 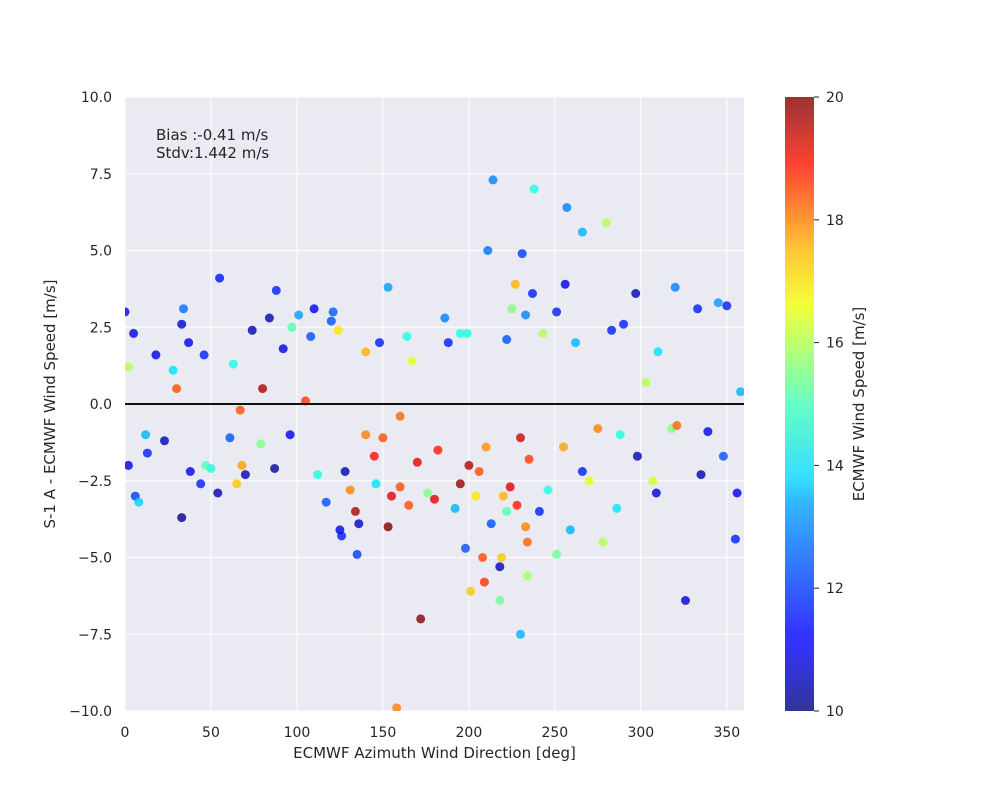 What do you see at coordinates (835, 221) in the screenshot?
I see `colorbar-tick-label: 18` at bounding box center [835, 221].